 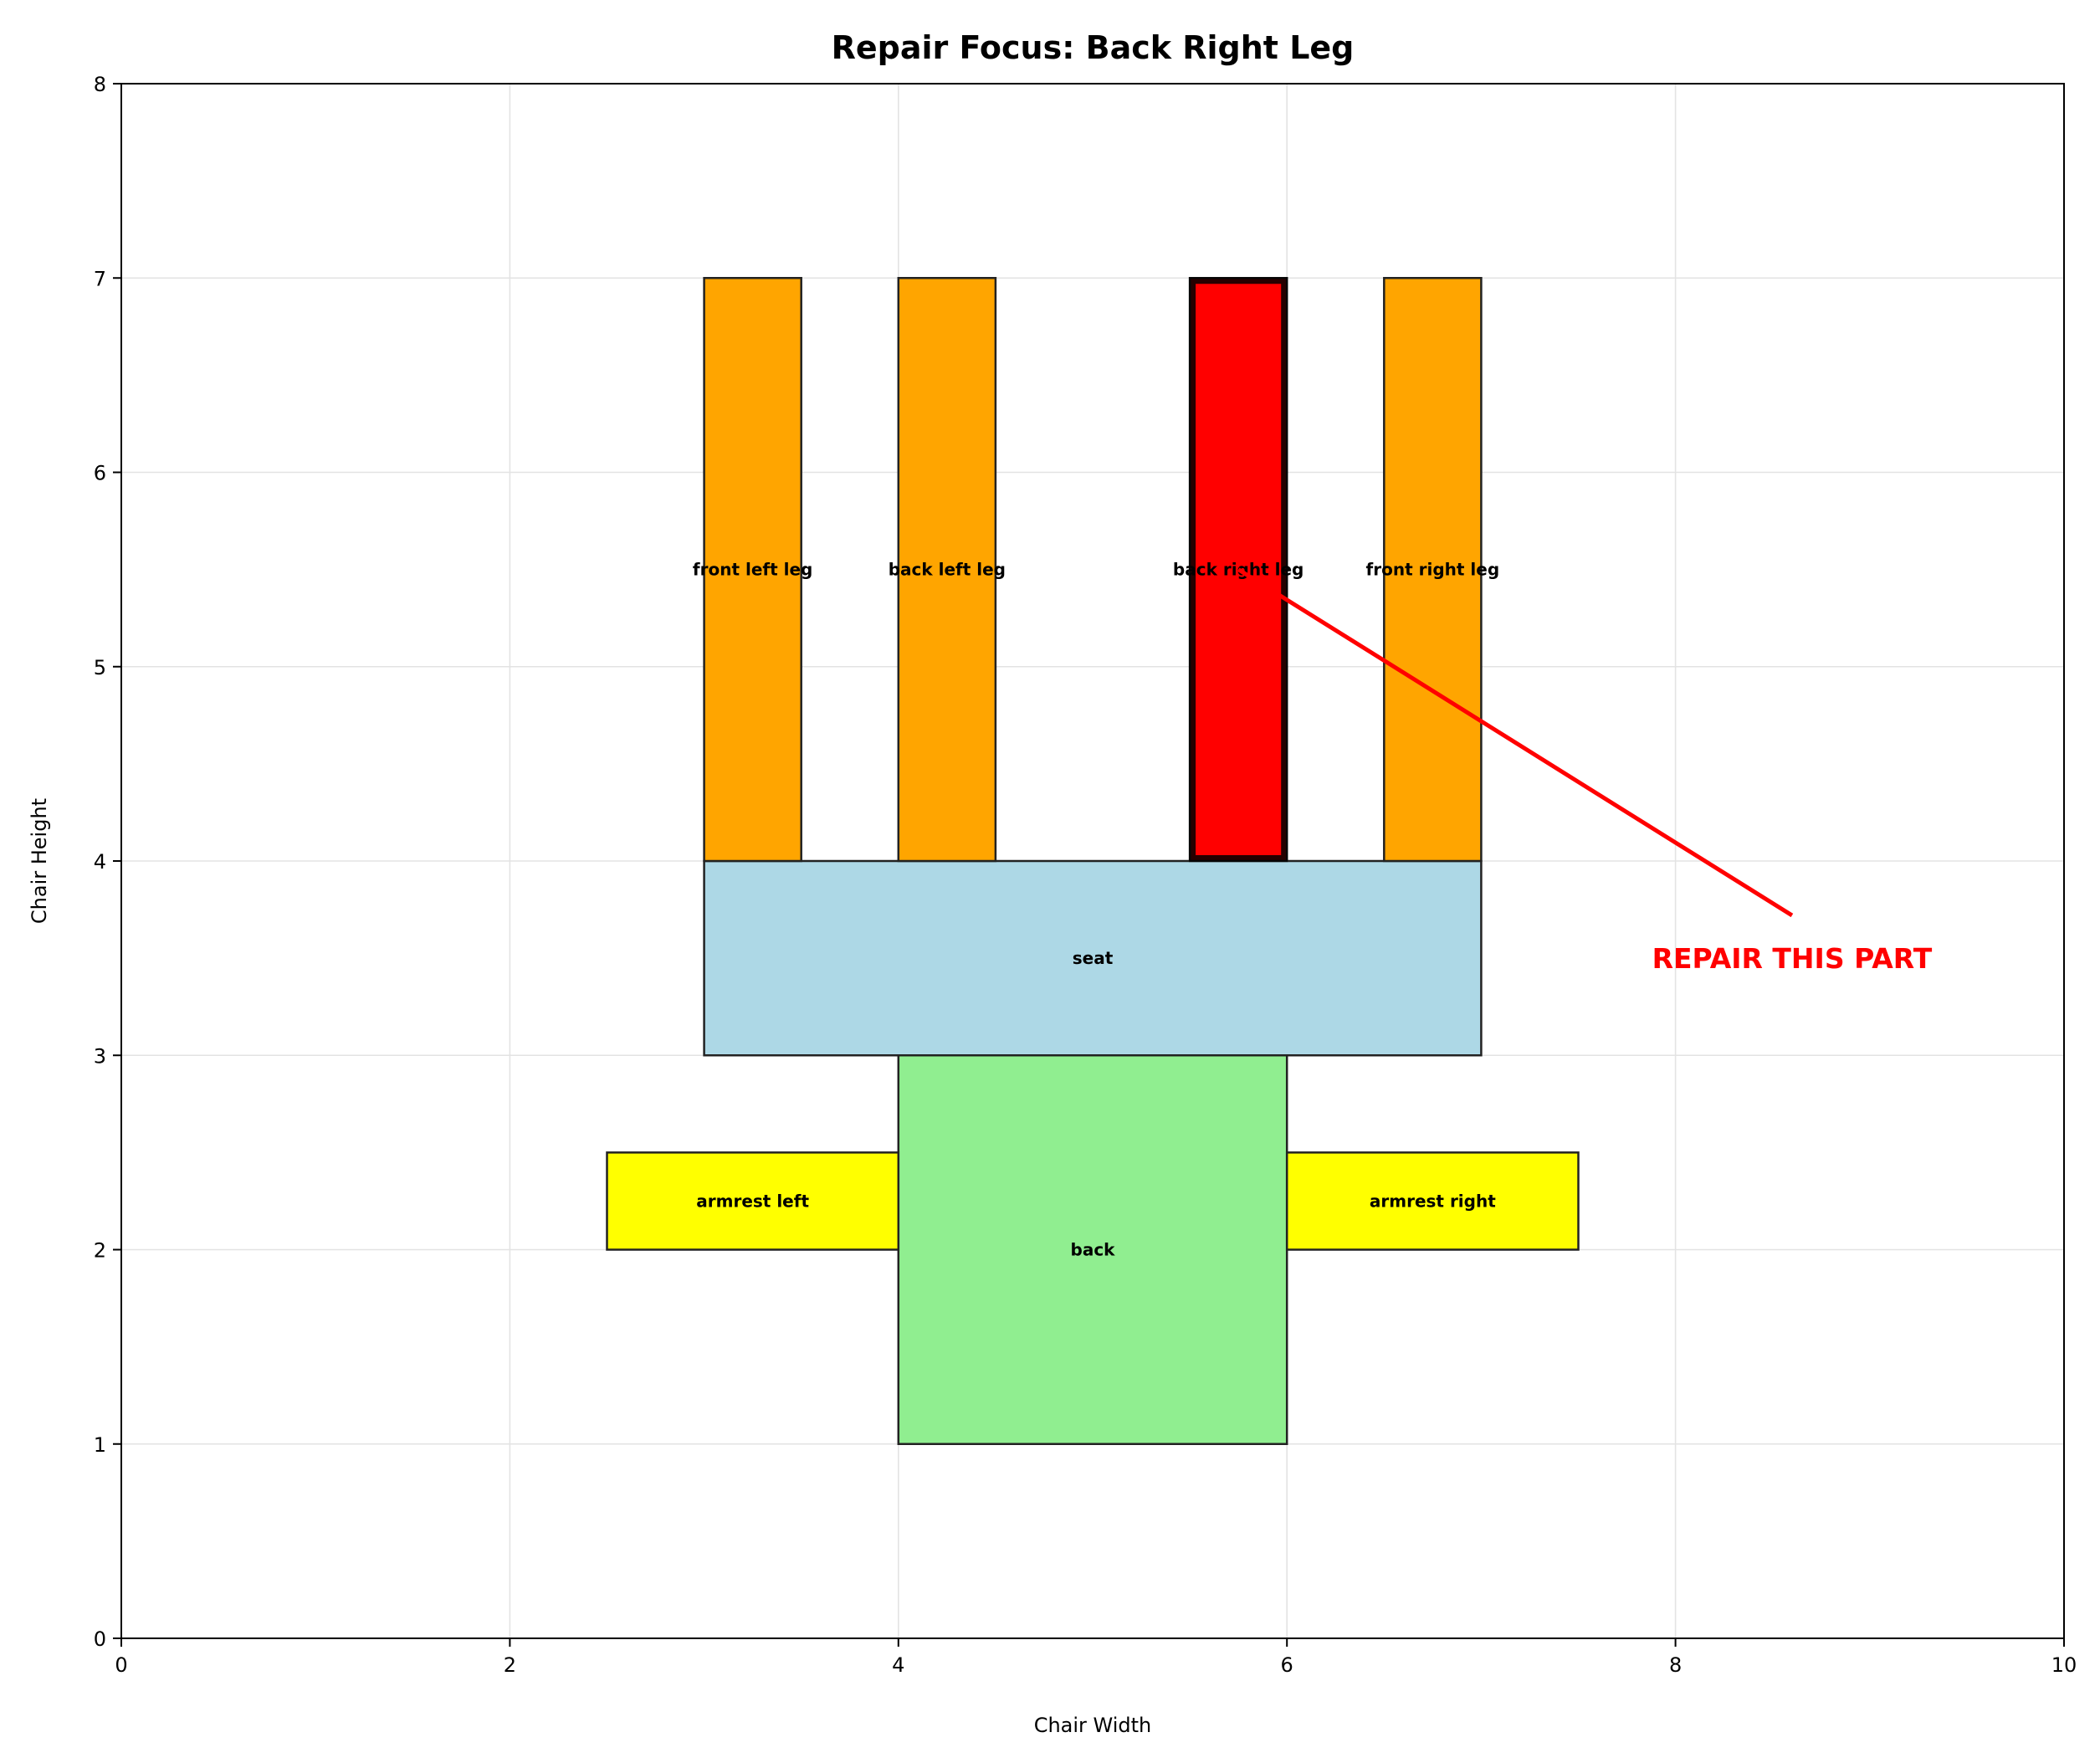 I want to click on annotation-arrow, so click(x=1515, y=742).